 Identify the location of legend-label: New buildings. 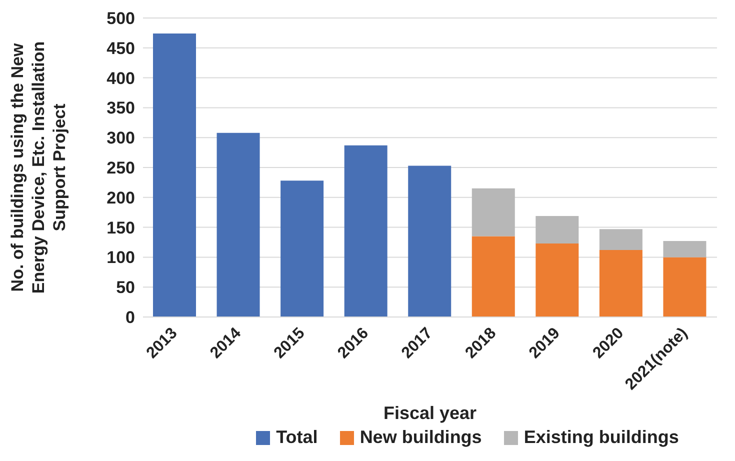
(420, 437).